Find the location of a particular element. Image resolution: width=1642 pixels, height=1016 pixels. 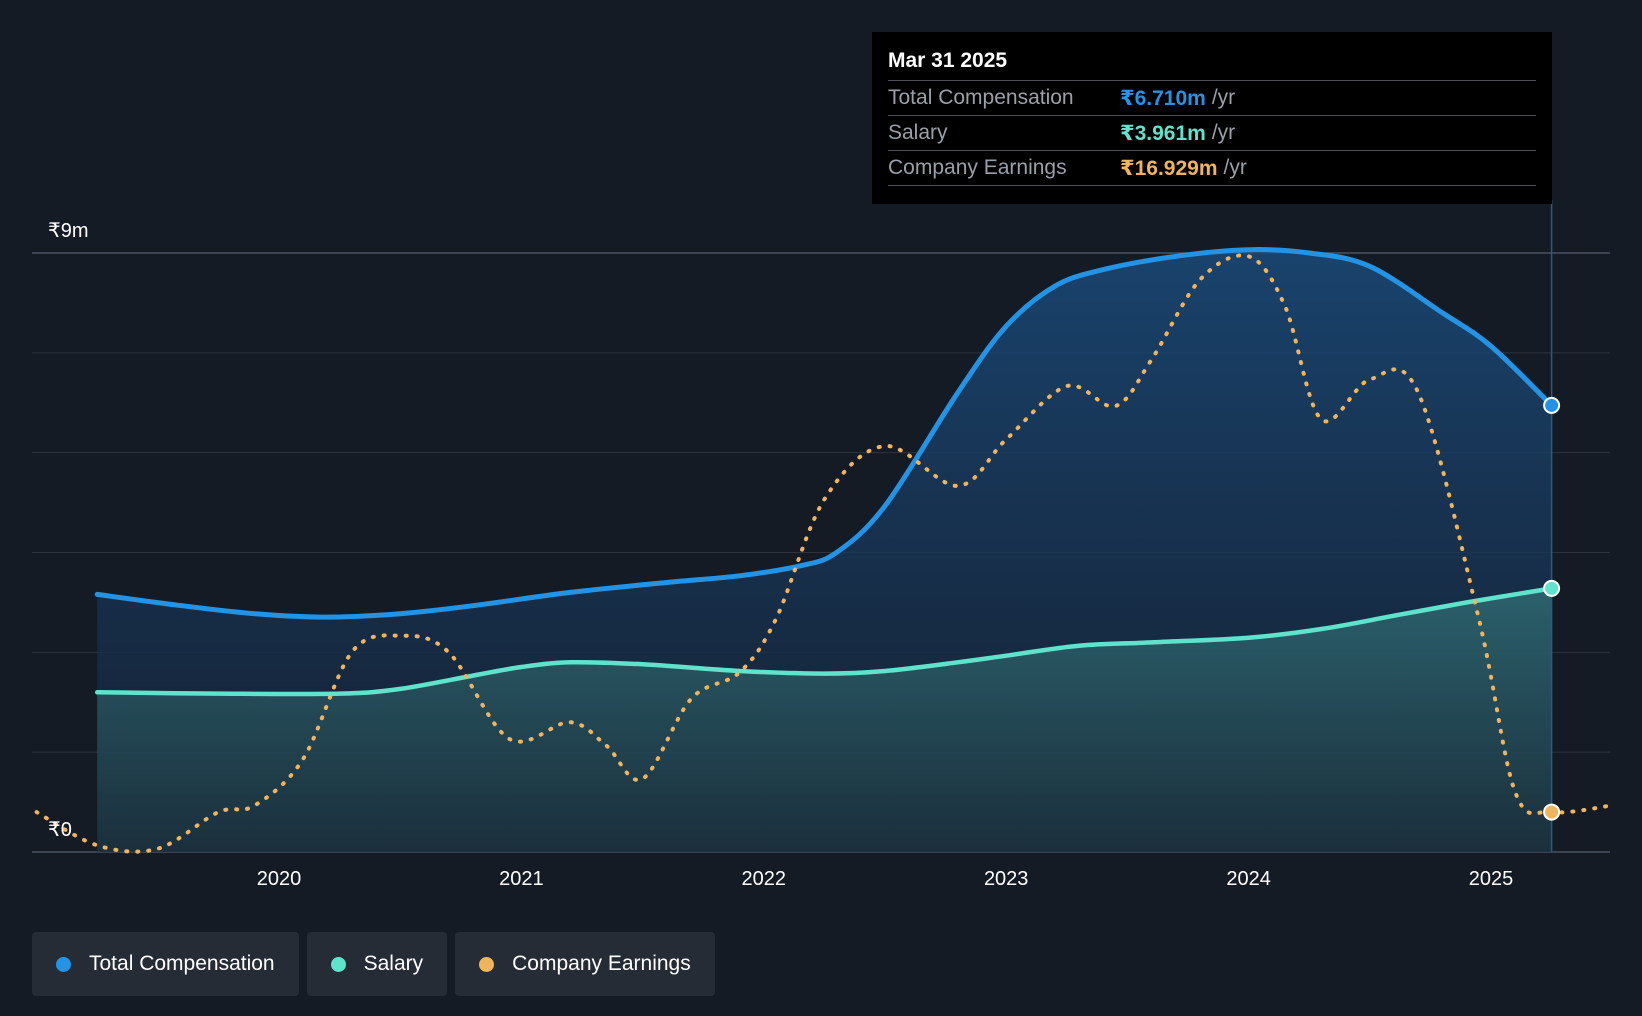

legend-label: Salary is located at coordinates (393, 963).